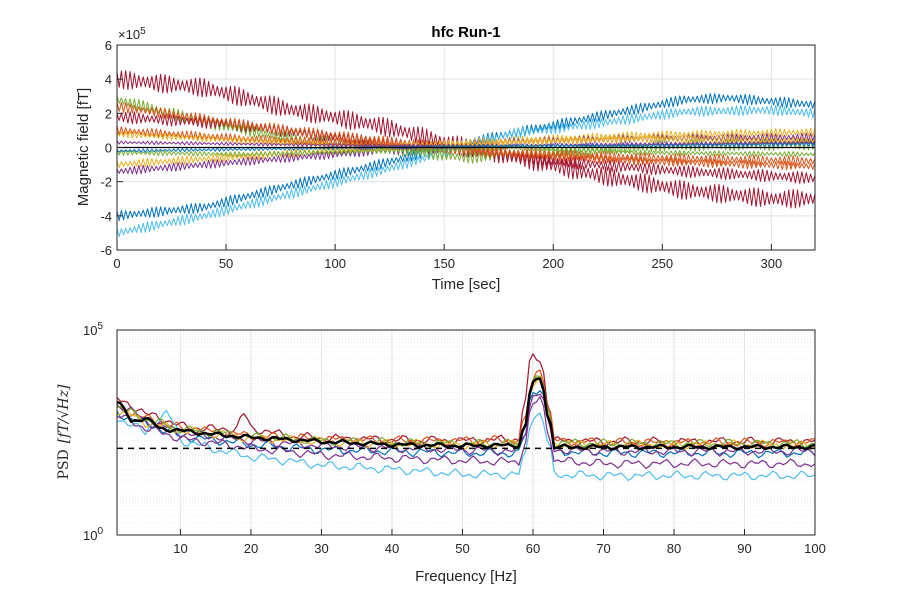 The image size is (900, 600). What do you see at coordinates (64, 464) in the screenshot?
I see `plot2-y-label-prefix: PSD` at bounding box center [64, 464].